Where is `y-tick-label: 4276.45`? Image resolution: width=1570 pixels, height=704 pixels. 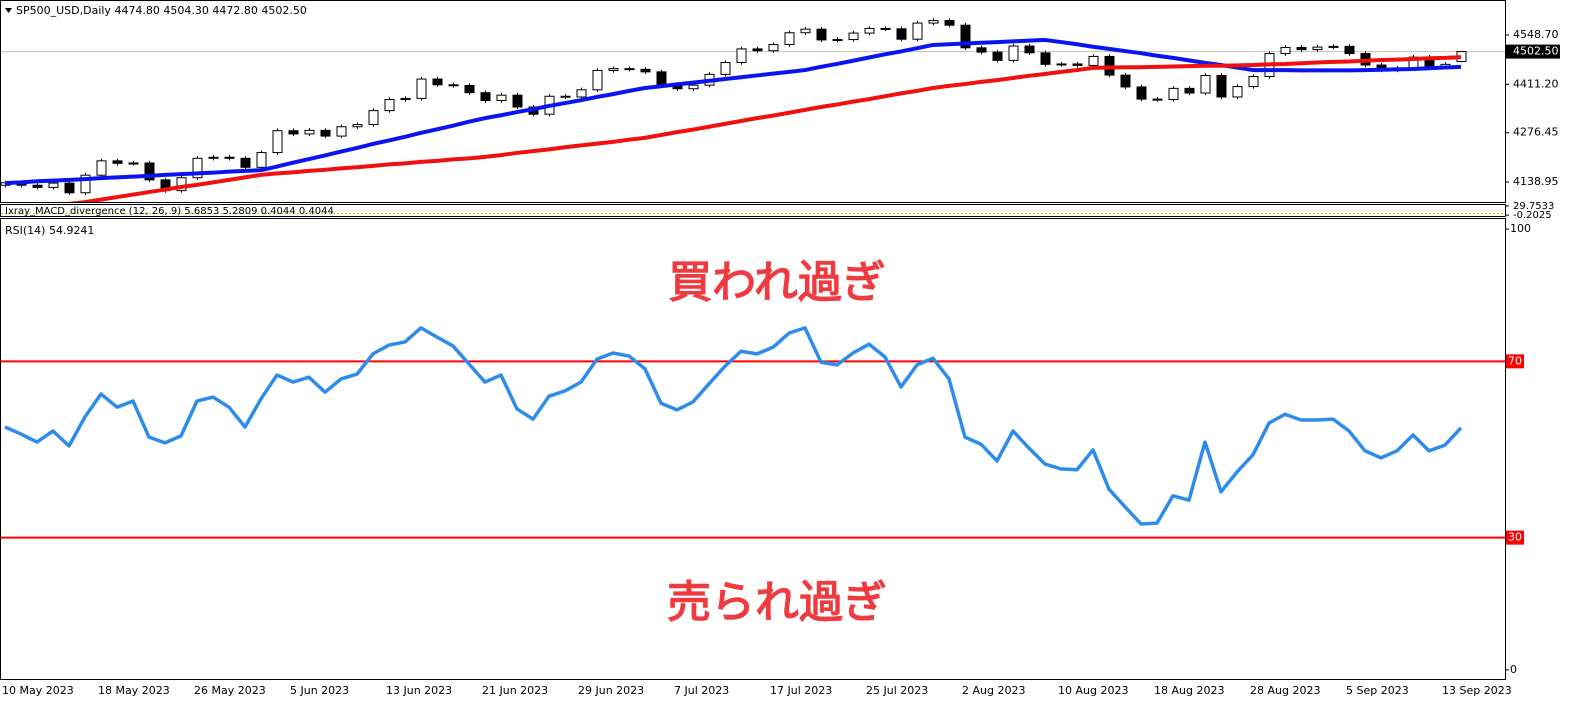 y-tick-label: 4276.45 is located at coordinates (1536, 132).